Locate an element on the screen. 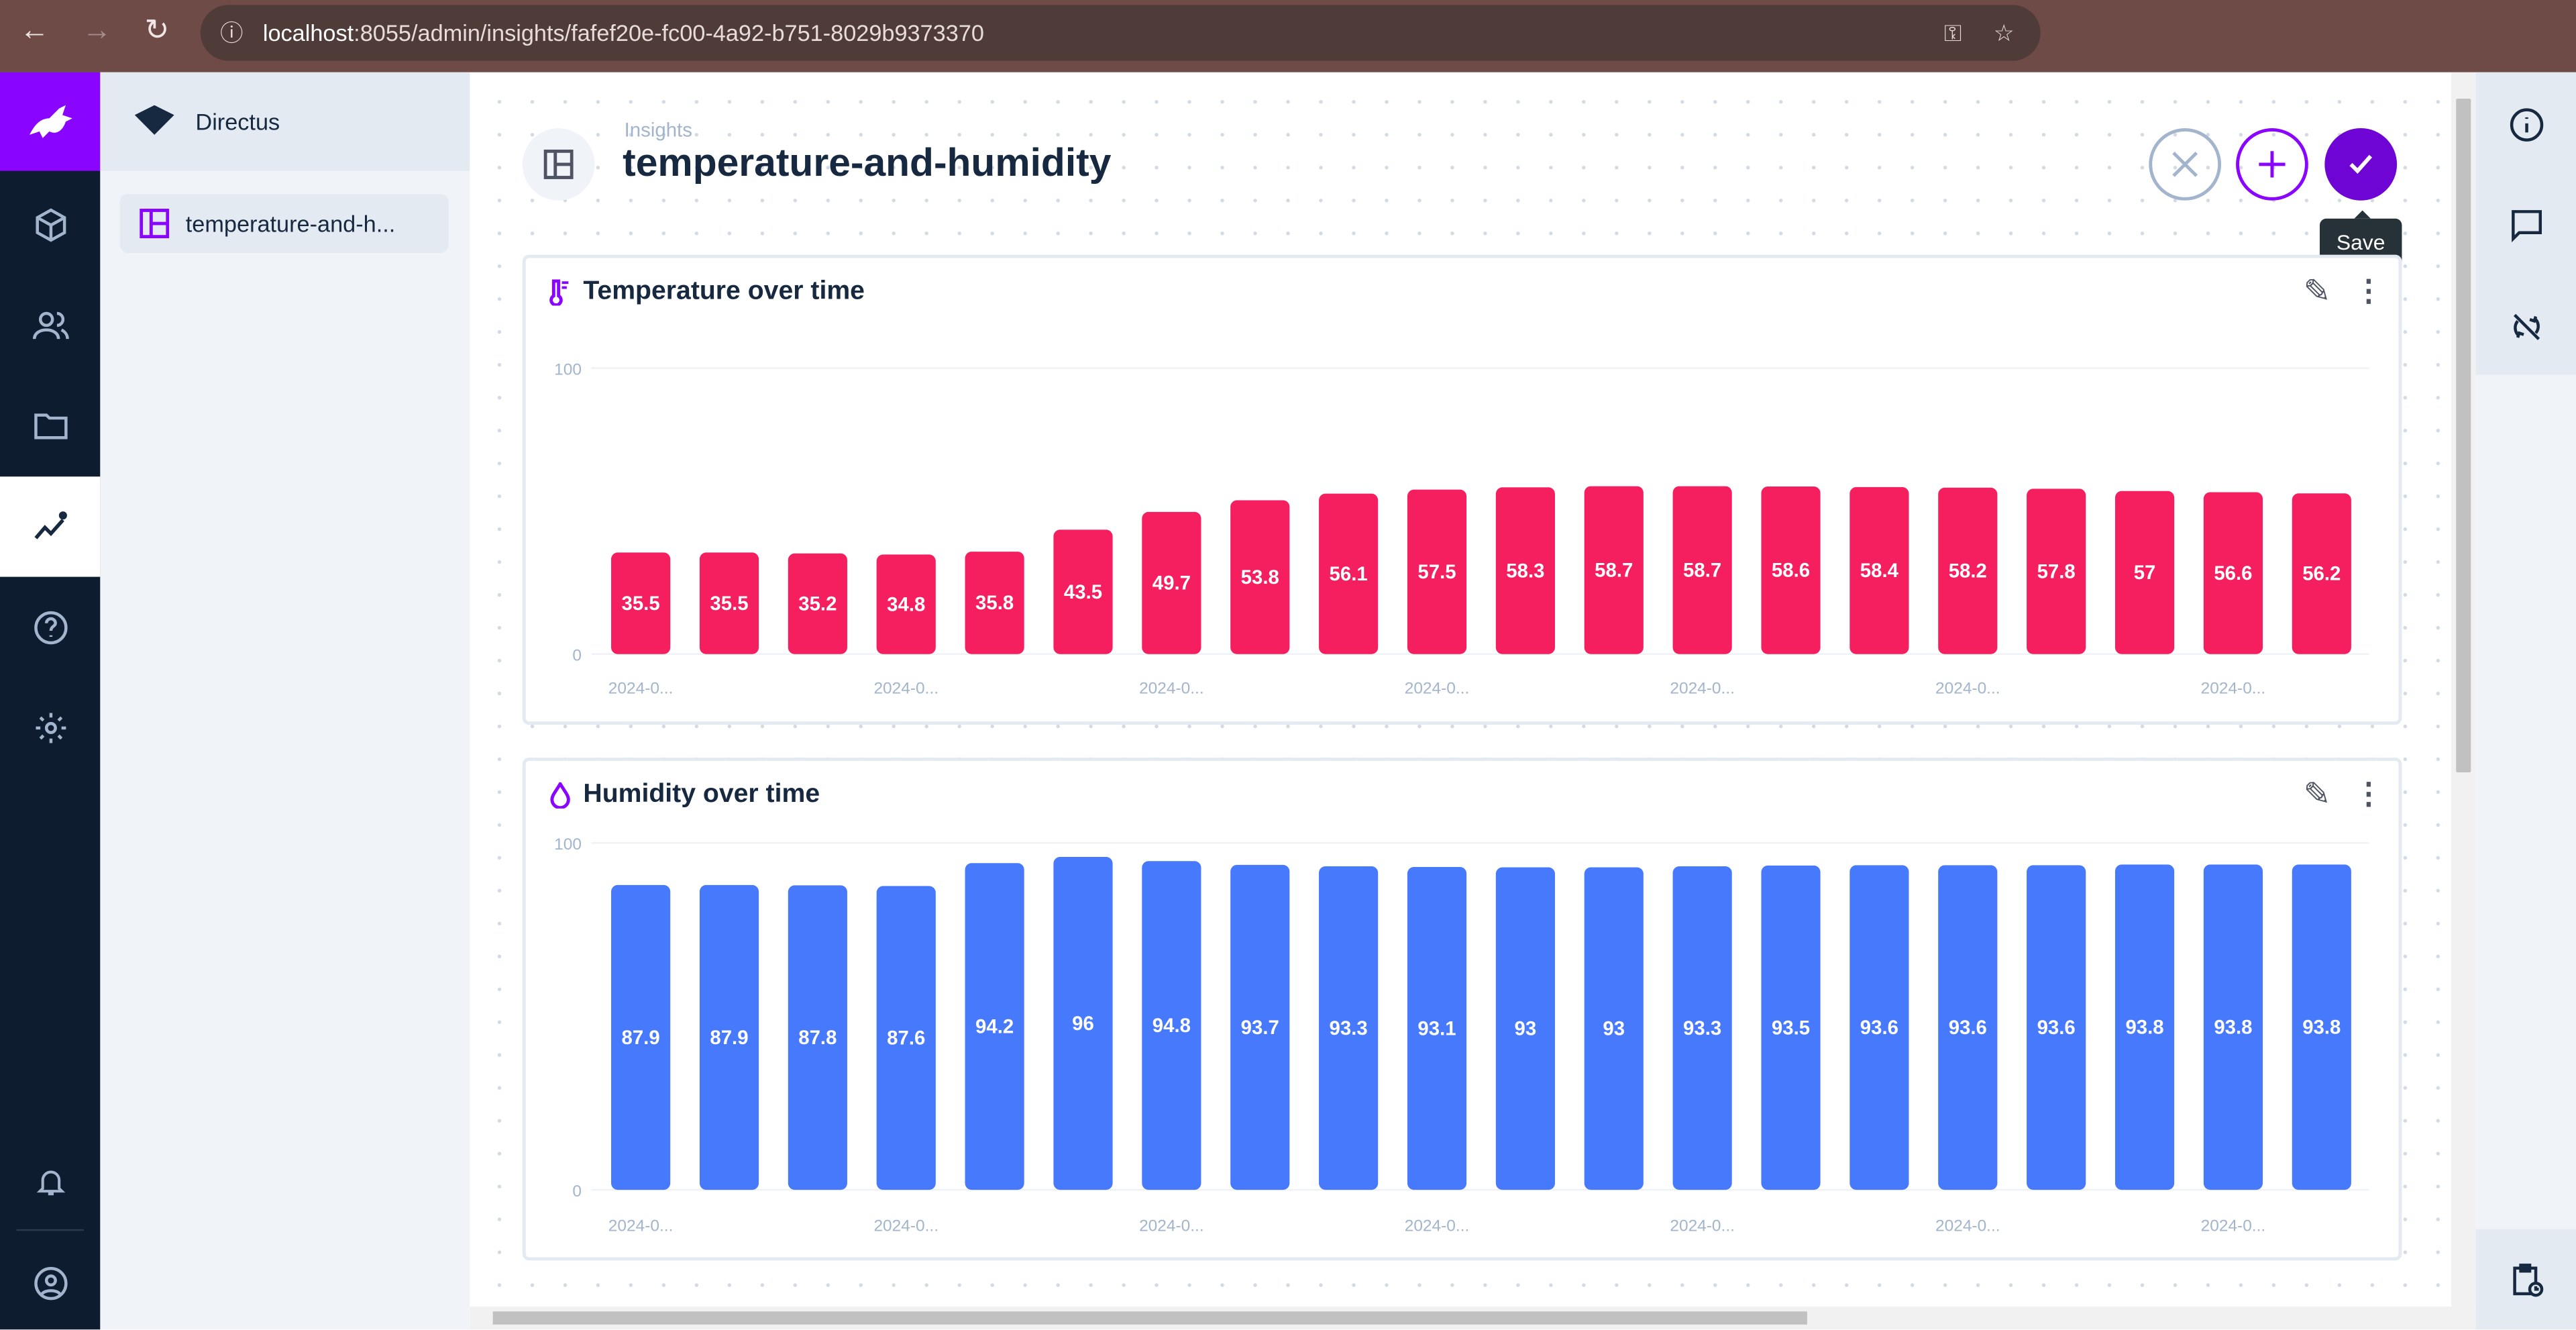 The width and height of the screenshot is (2576, 1330). users-module-icon is located at coordinates (50, 324).